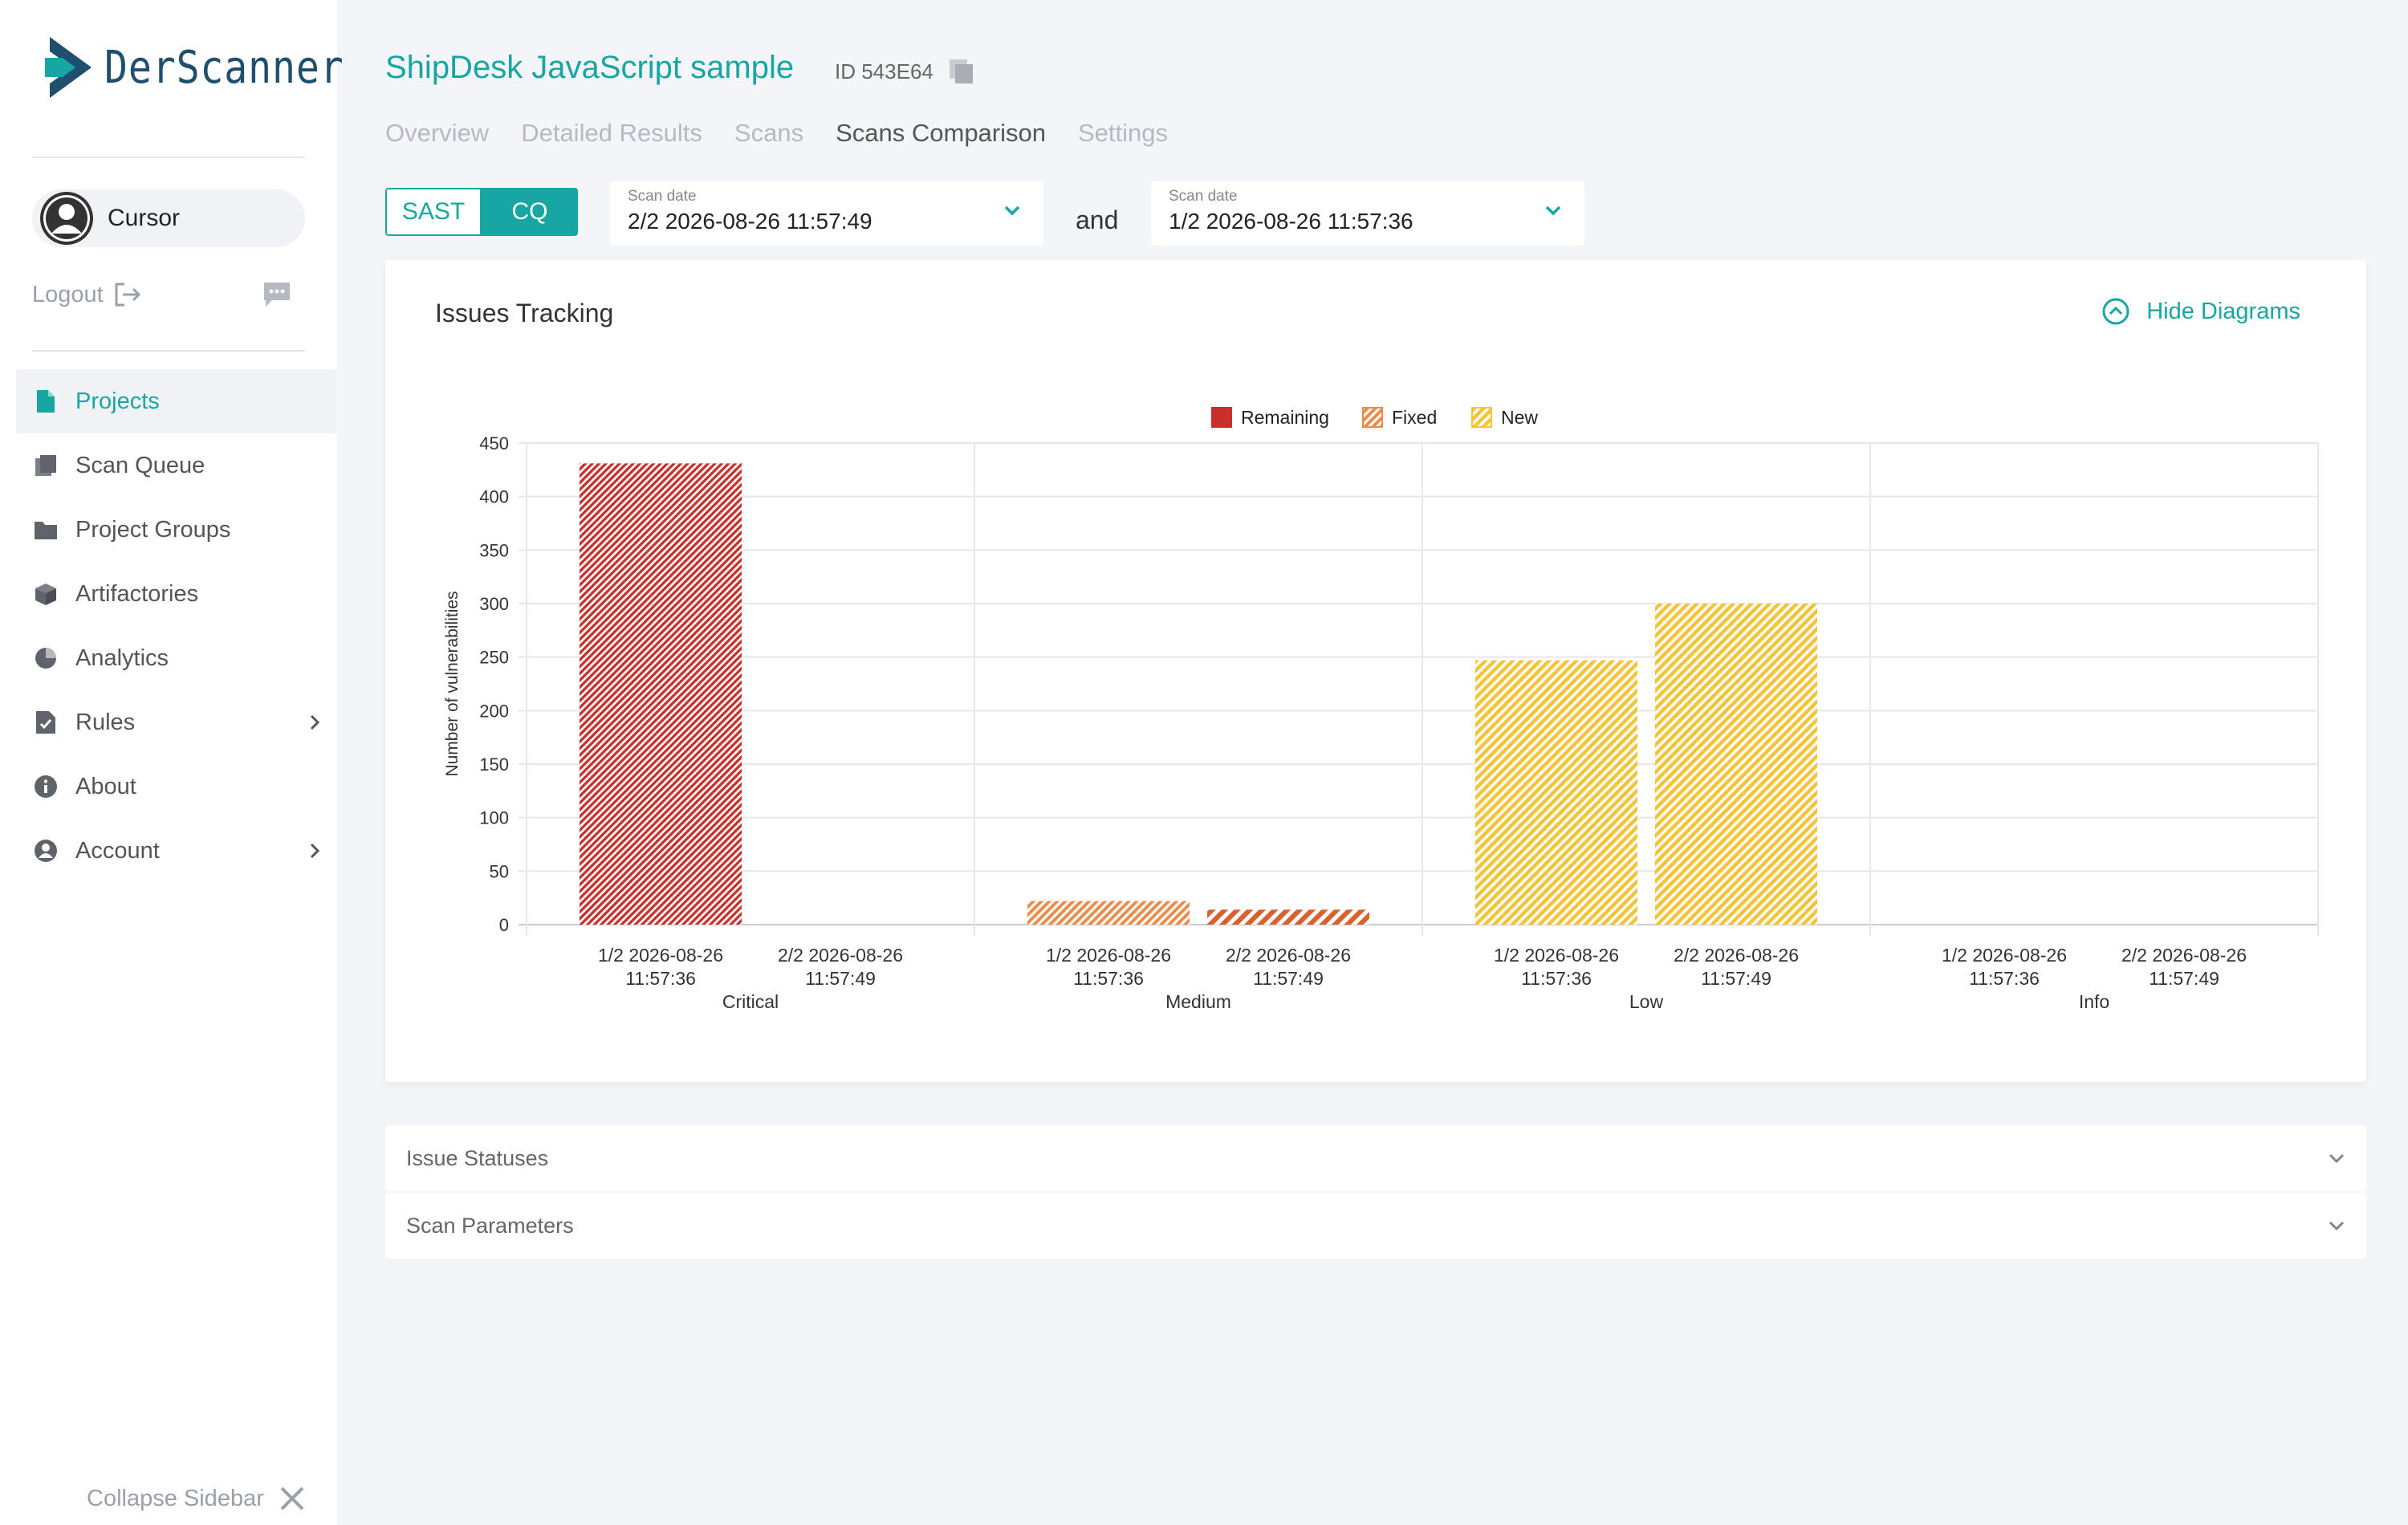 Image resolution: width=2408 pixels, height=1525 pixels. What do you see at coordinates (2094, 1001) in the screenshot?
I see `category-label: Info` at bounding box center [2094, 1001].